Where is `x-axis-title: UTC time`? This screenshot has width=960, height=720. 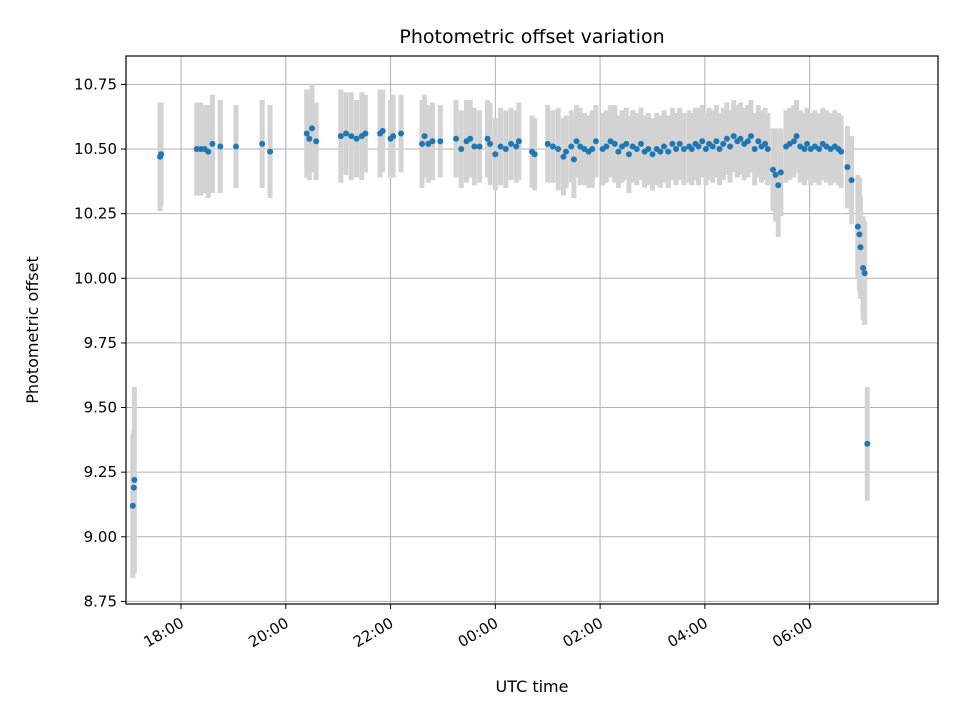
x-axis-title: UTC time is located at coordinates (532, 686).